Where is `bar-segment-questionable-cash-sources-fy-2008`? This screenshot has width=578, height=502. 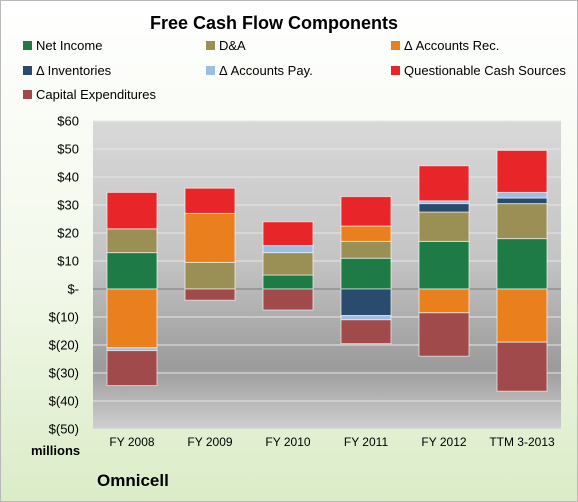 bar-segment-questionable-cash-sources-fy-2008 is located at coordinates (132, 210).